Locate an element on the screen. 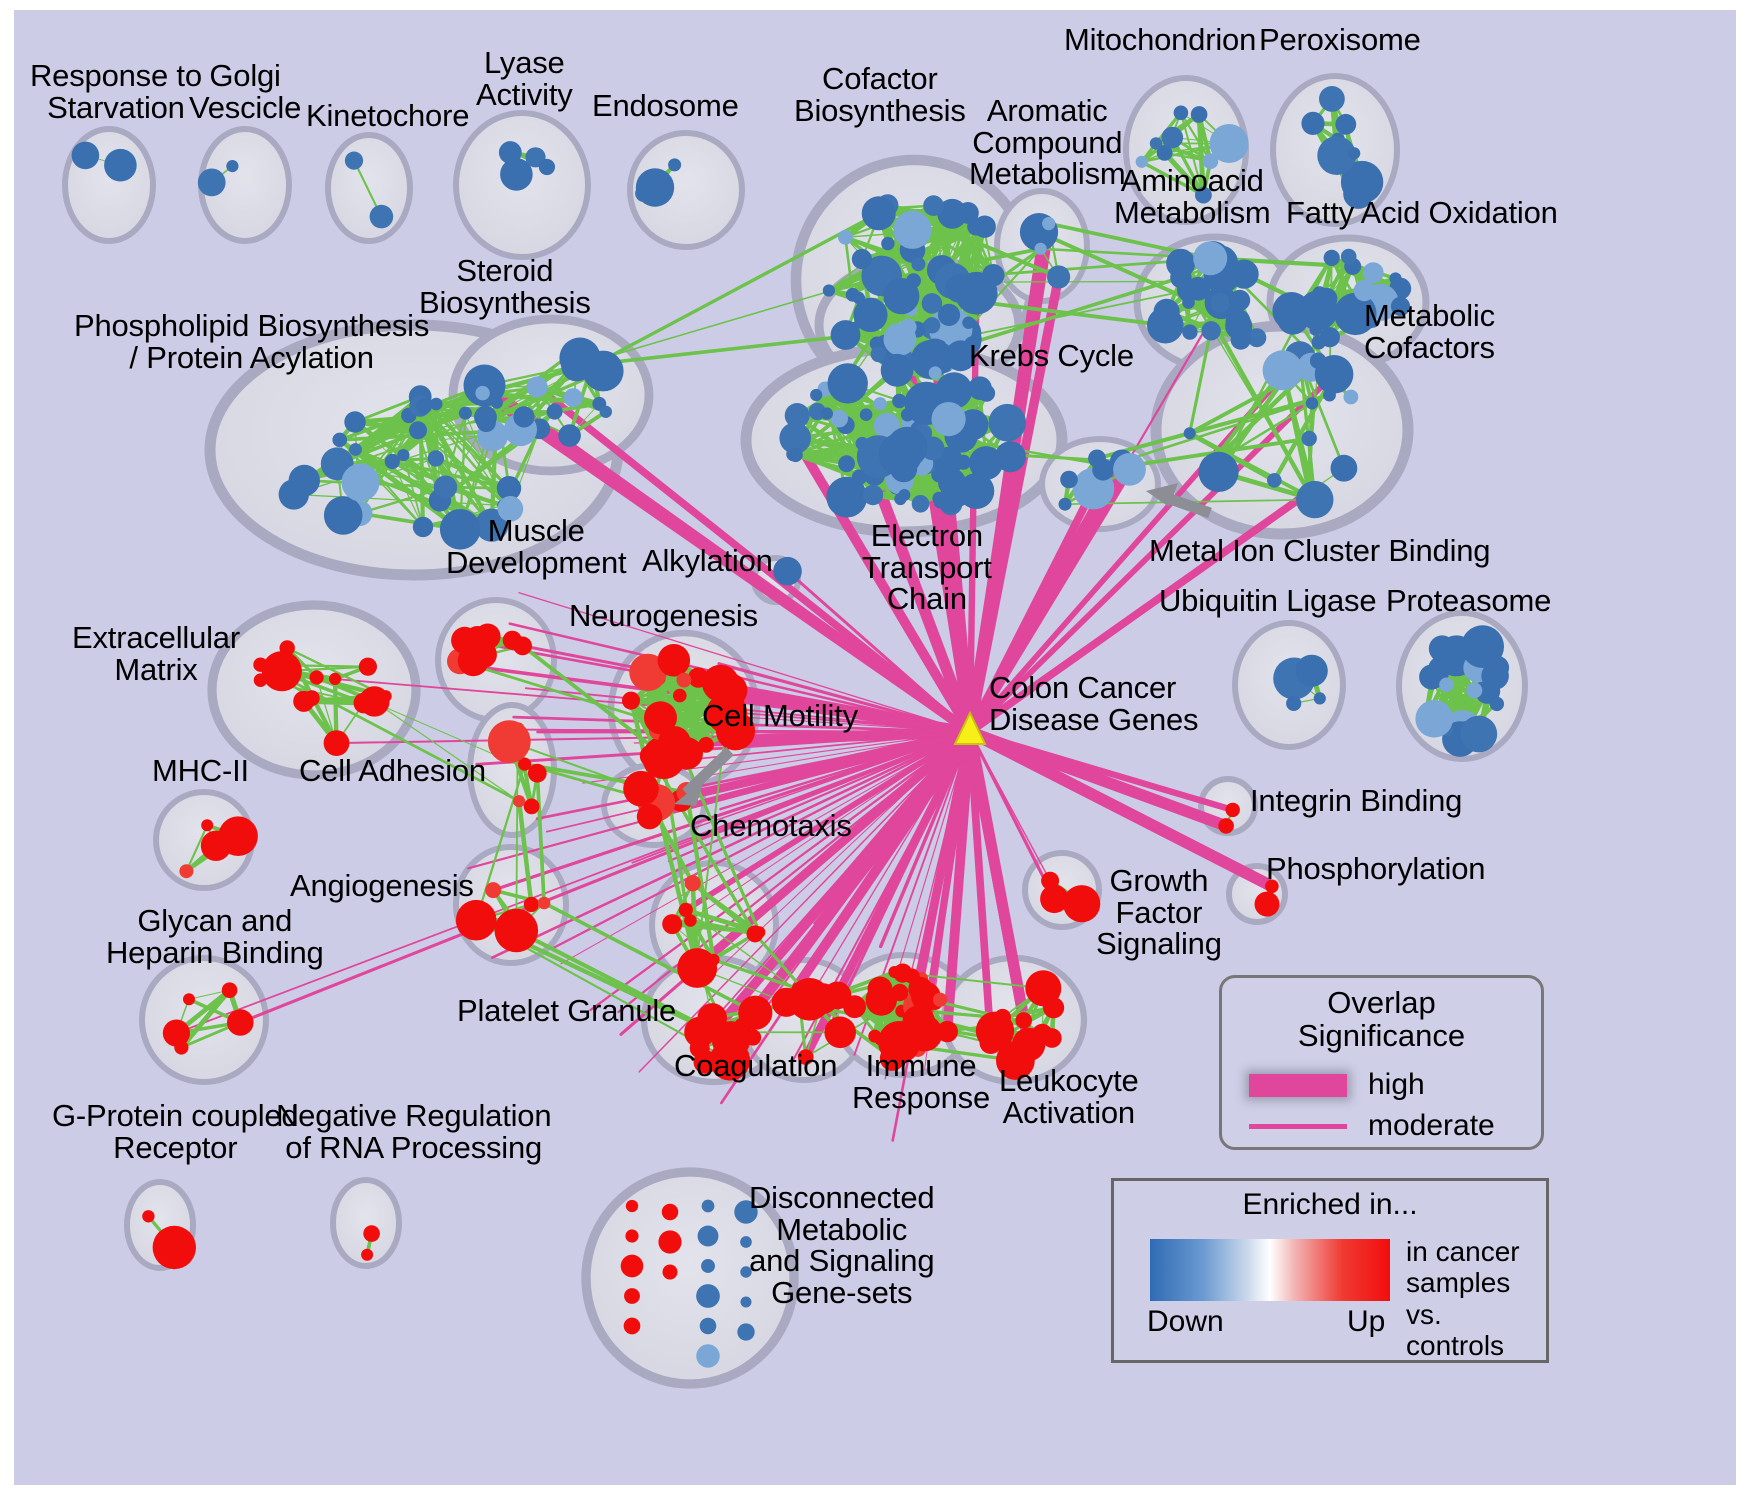 This screenshot has width=1750, height=1507. cluster-label-chemotaxis: Chemotaxis is located at coordinates (771, 825).